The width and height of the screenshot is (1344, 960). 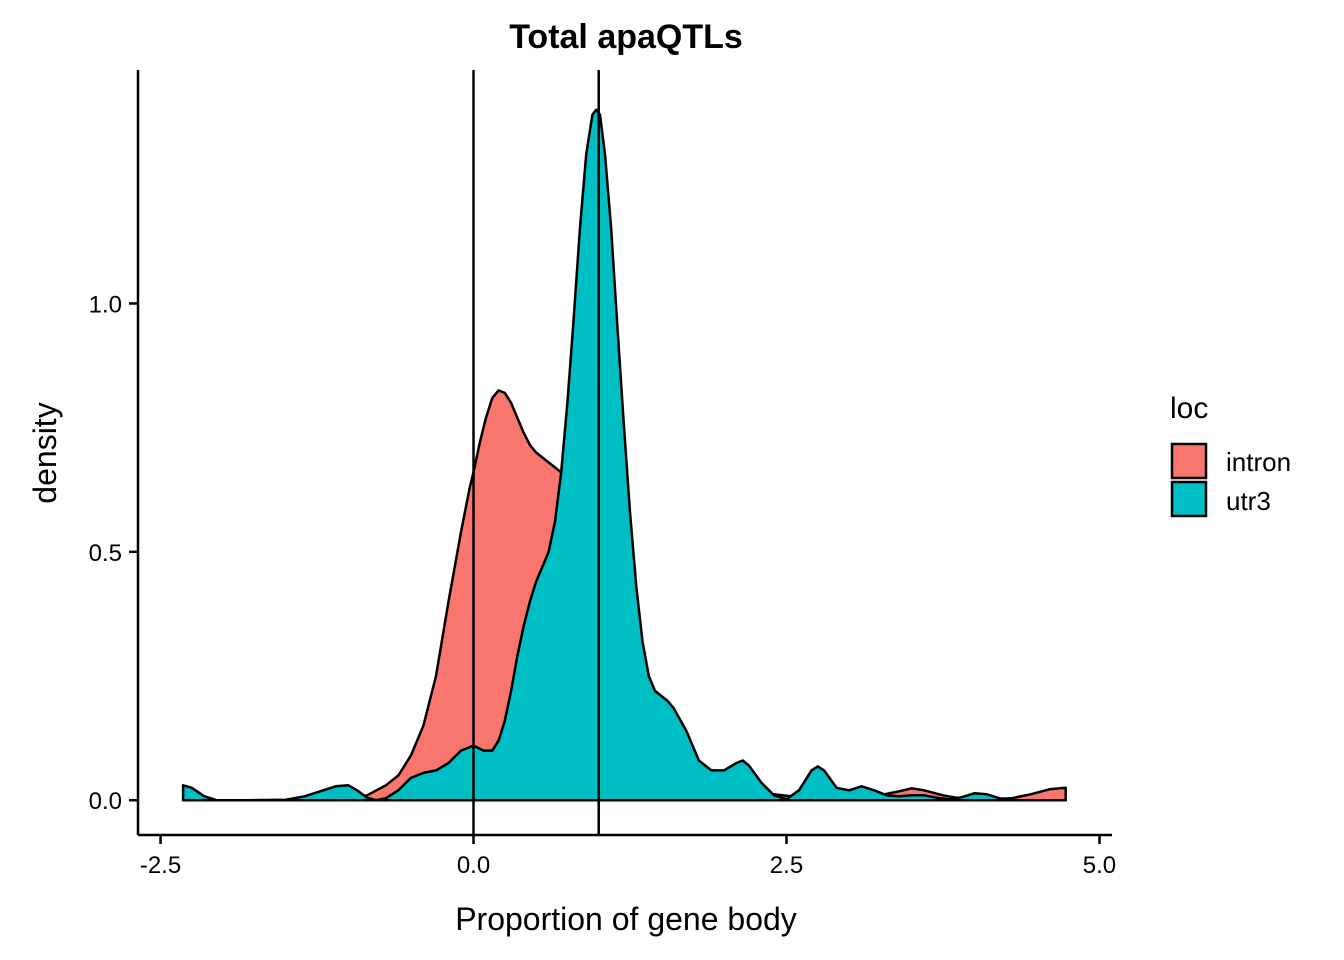 I want to click on reference-lines, so click(x=536, y=452).